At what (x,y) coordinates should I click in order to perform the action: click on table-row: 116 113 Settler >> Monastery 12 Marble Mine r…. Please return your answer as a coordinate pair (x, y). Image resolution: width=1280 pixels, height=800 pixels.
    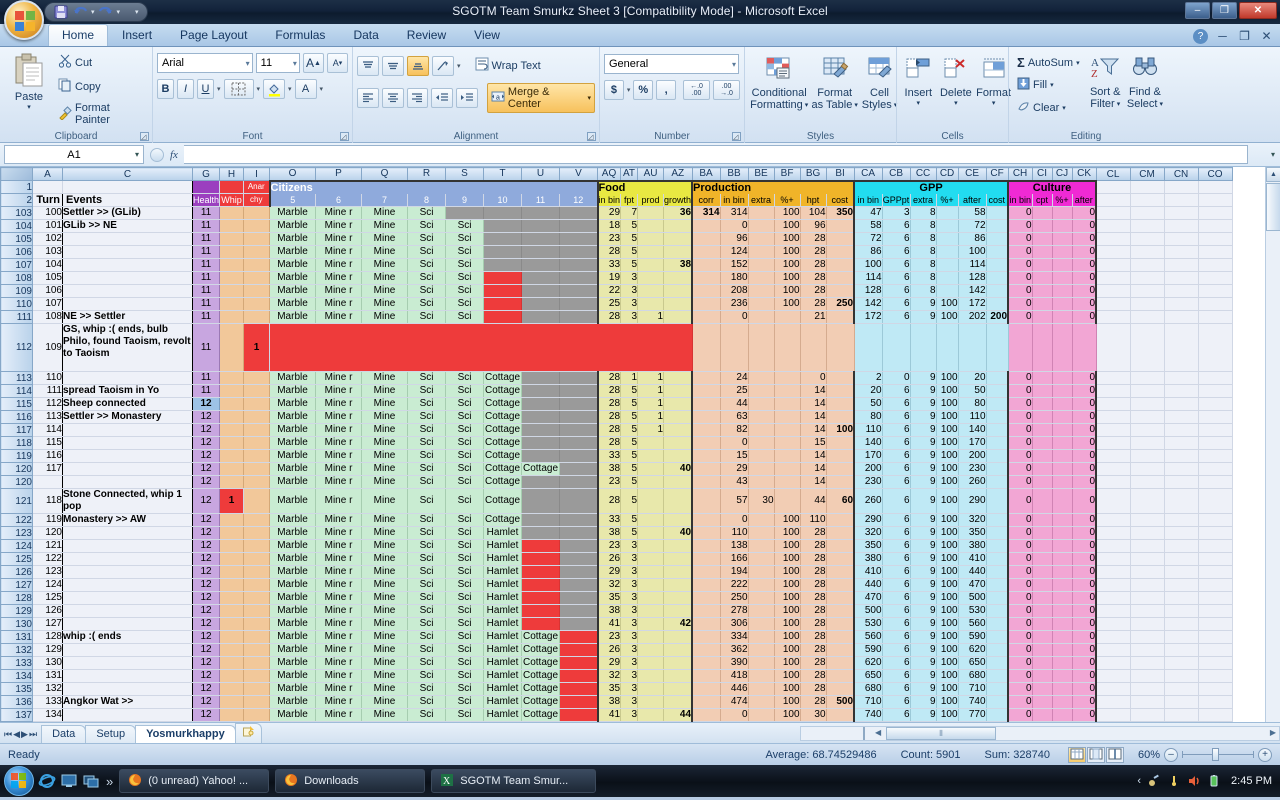
    Looking at the image, I should click on (616, 417).